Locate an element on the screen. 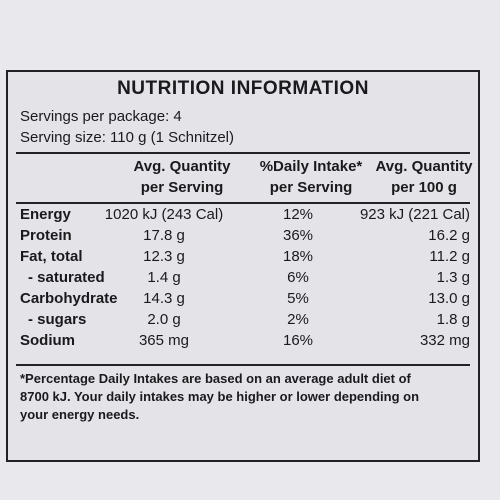 This screenshot has height=500, width=500. nutrient-label: Protein is located at coordinates (46, 235).